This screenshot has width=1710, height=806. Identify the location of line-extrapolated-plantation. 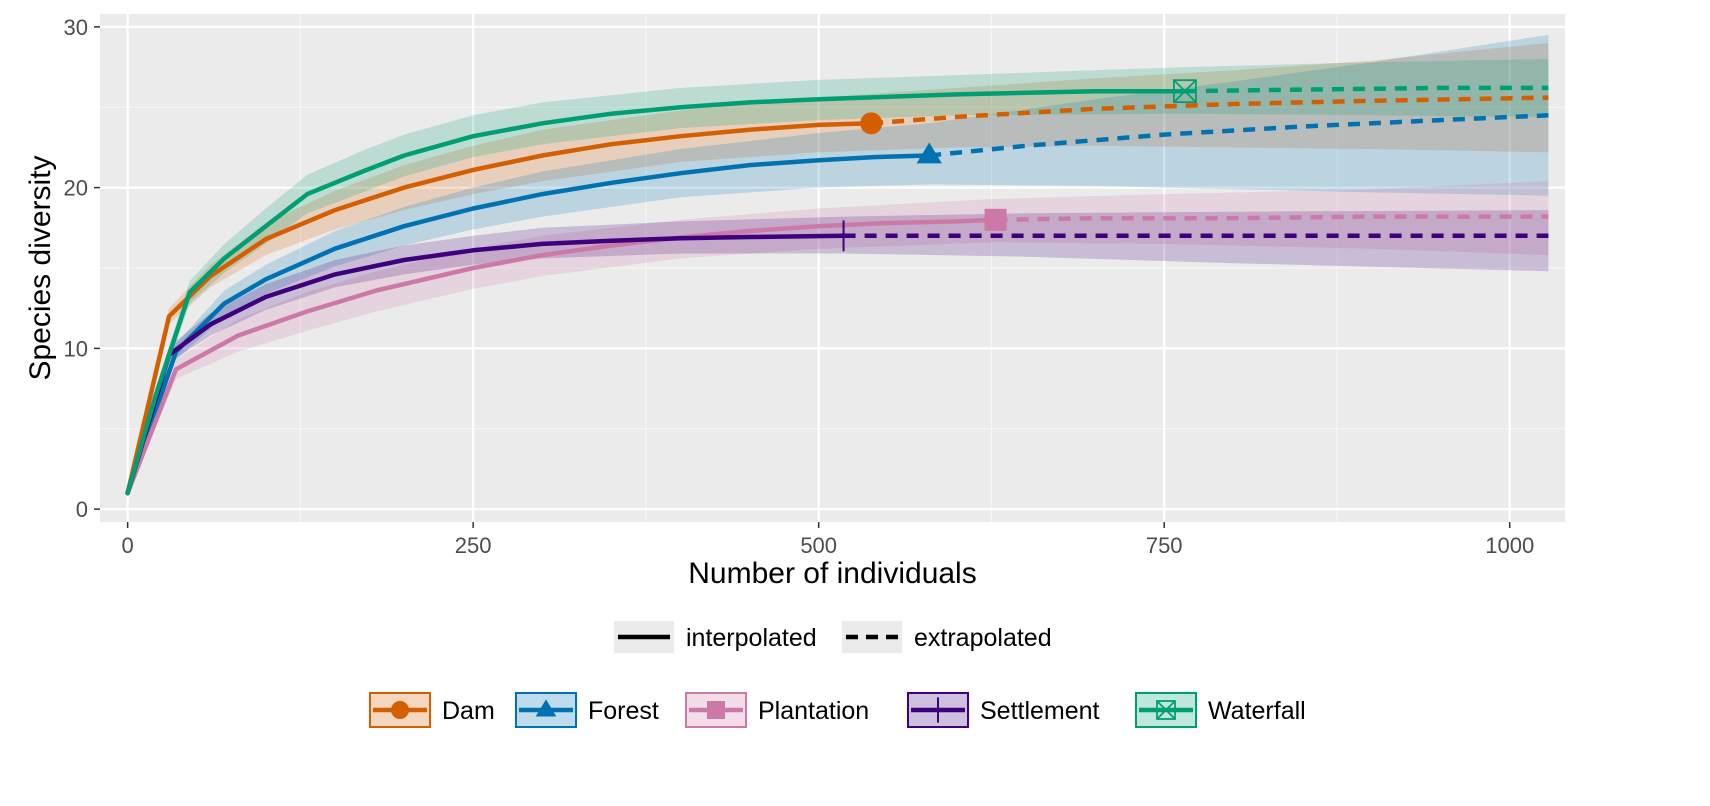
(1272, 218).